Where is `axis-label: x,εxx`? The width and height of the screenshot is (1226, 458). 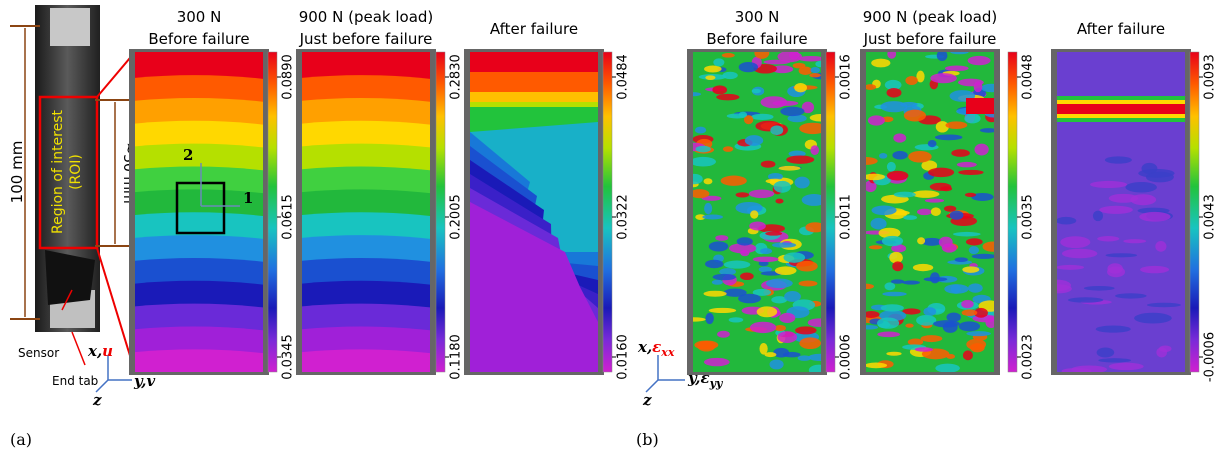 axis-label: x,εxx is located at coordinates (656, 348).